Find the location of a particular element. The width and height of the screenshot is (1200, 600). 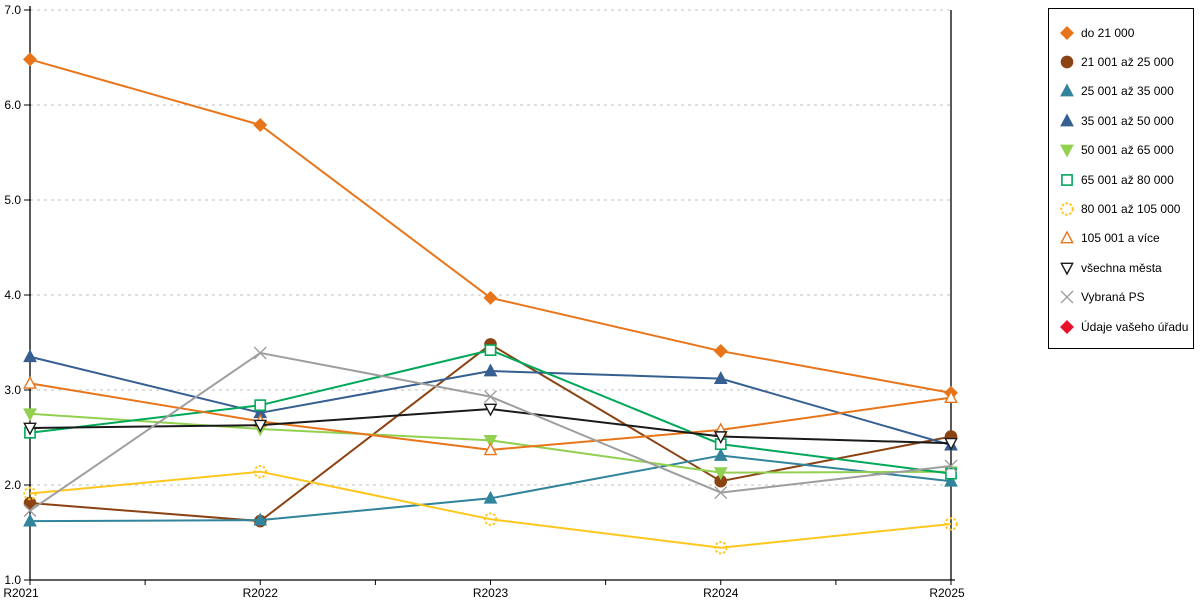

legend-item: všechna města is located at coordinates (1122, 267).